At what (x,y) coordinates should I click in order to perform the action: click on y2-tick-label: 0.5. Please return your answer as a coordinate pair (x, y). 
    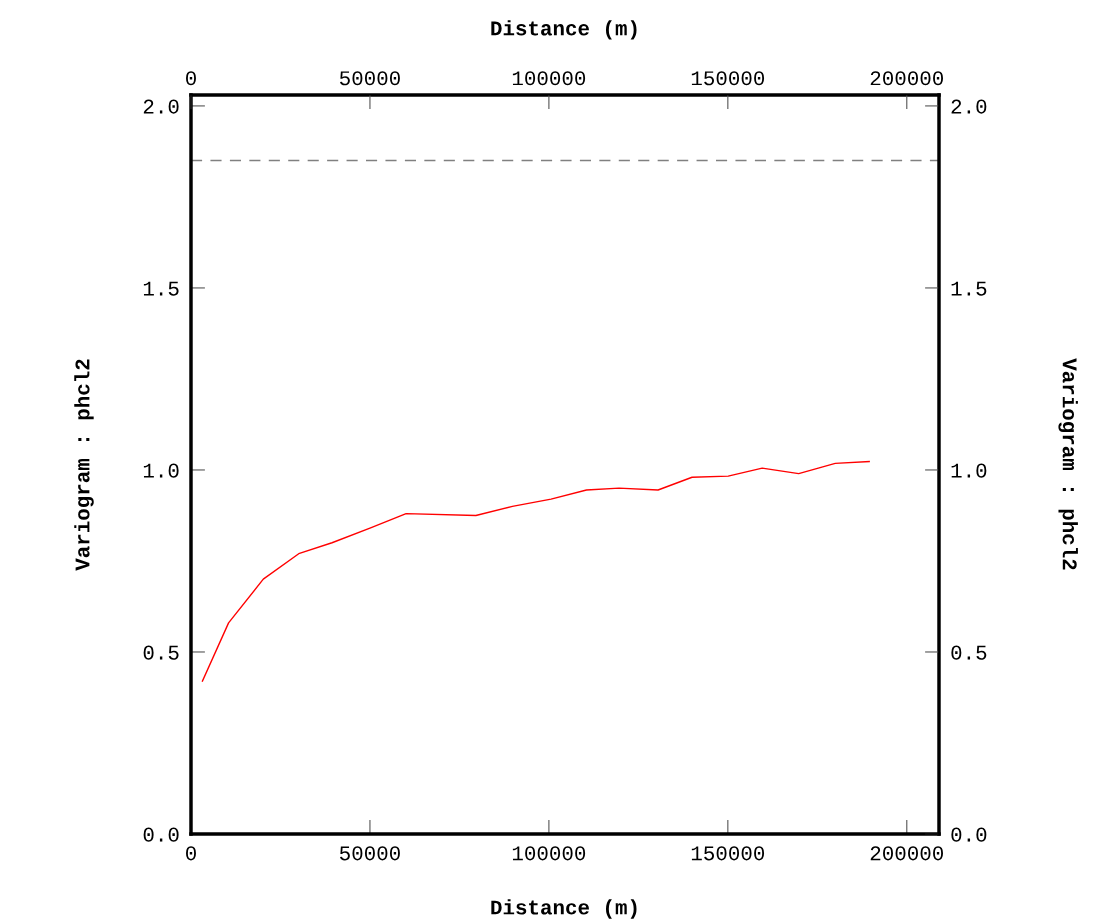
    Looking at the image, I should click on (969, 652).